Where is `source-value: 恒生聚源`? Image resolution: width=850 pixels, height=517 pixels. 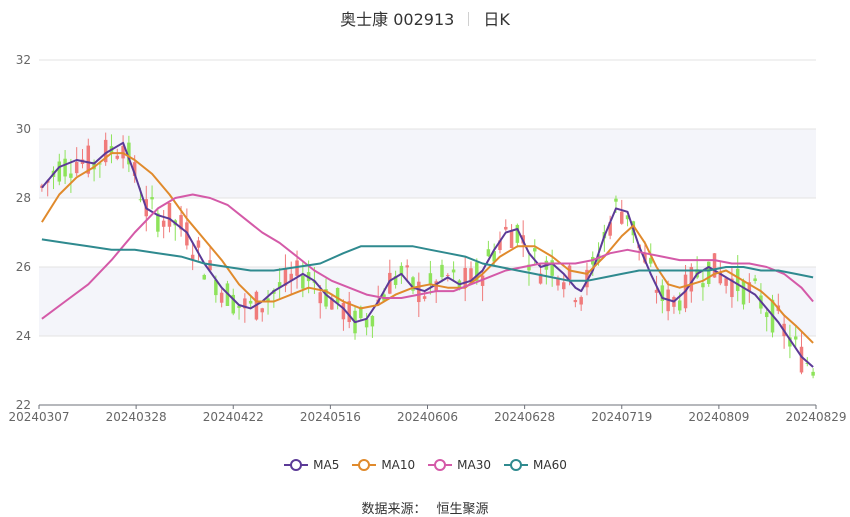
source-value: 恒生聚源 is located at coordinates (462, 509).